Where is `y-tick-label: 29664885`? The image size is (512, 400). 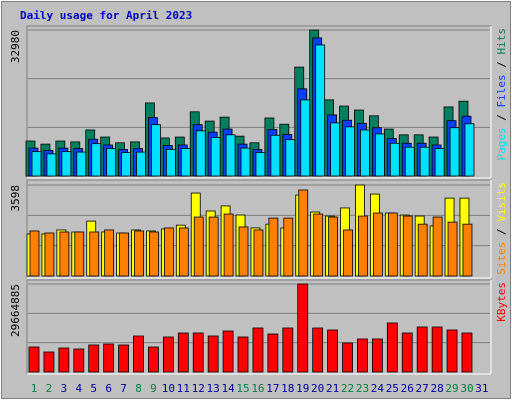 y-tick-label: 29664885 is located at coordinates (15, 310).